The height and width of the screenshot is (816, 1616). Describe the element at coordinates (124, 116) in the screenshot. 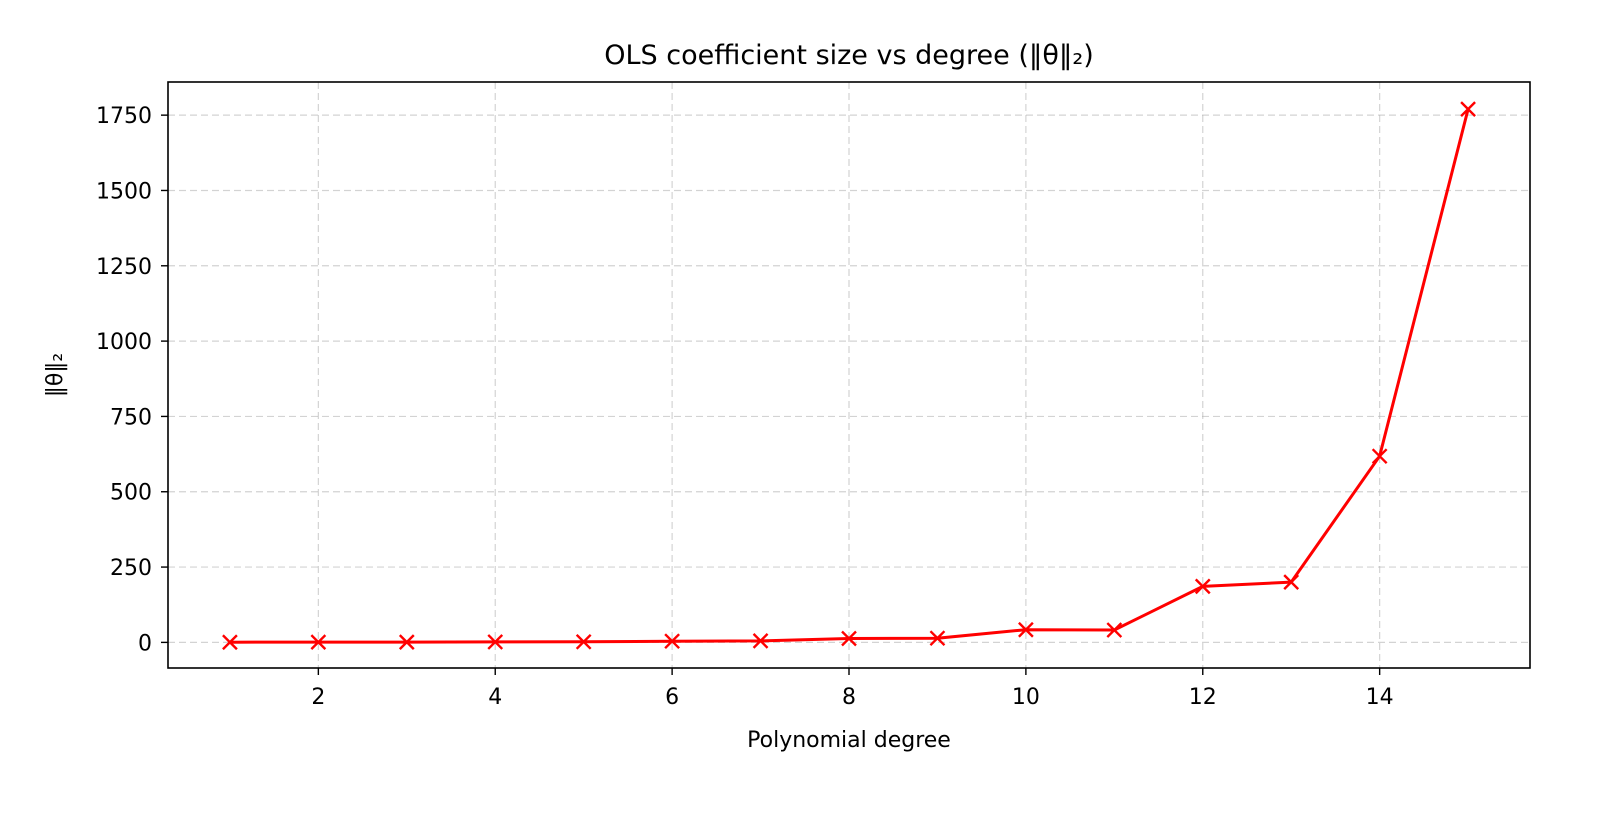

I see `y-tick-label: 1750` at that location.